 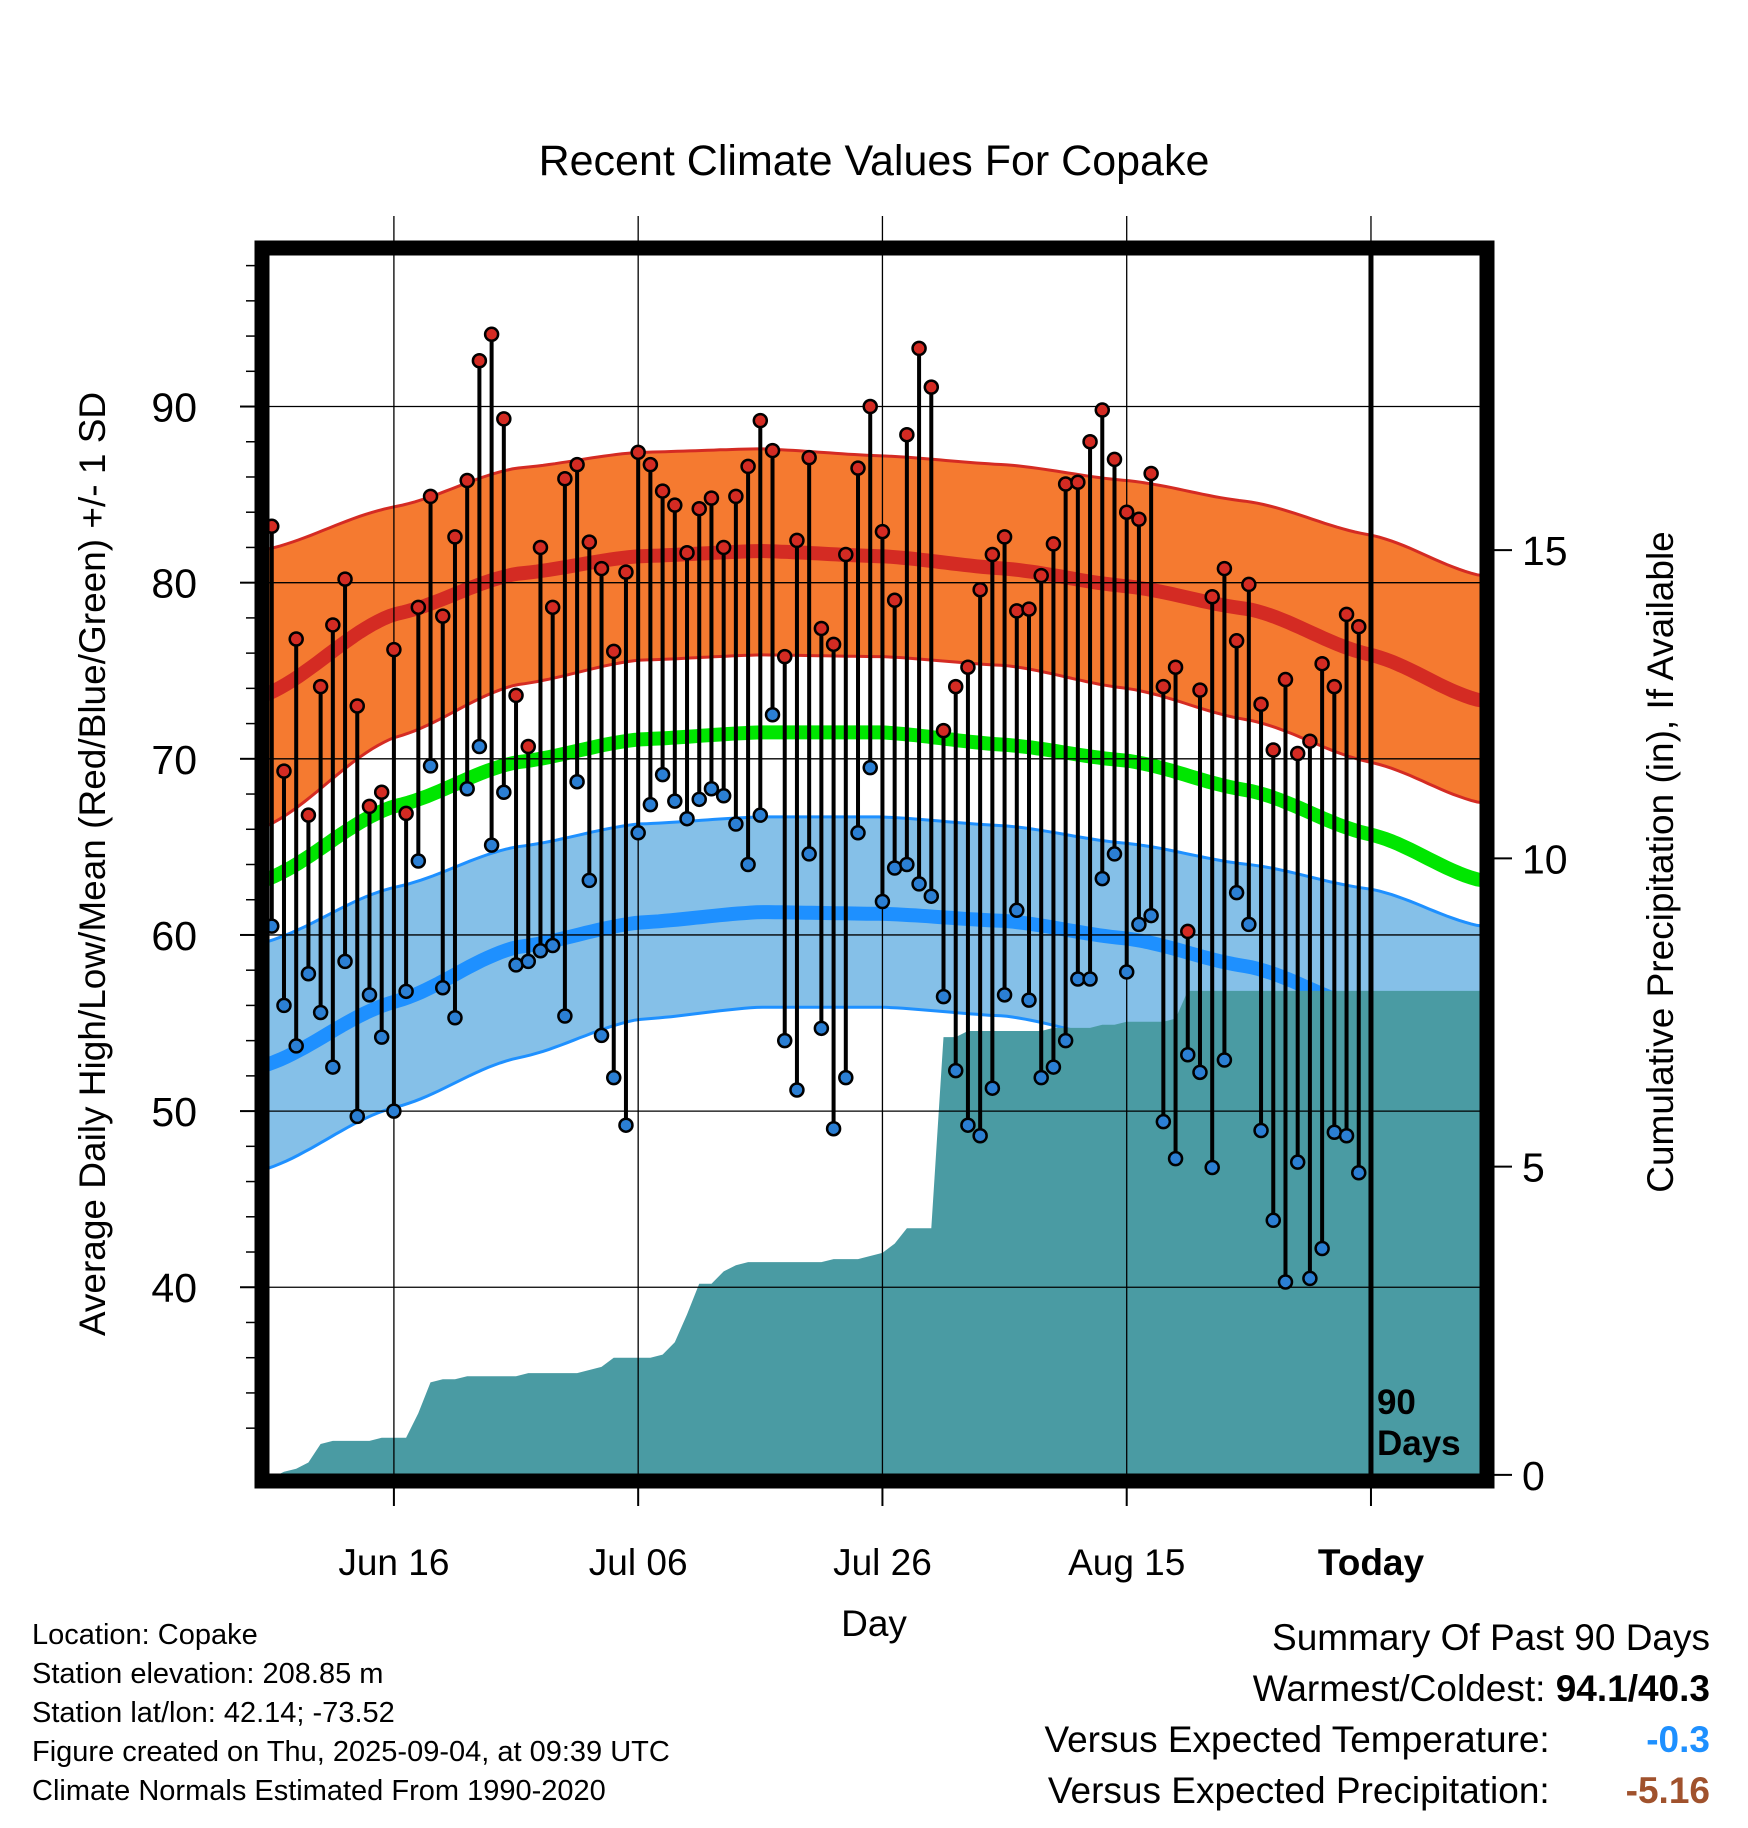 I want to click on x-tick-label: Aug 15, so click(x=1126, y=1562).